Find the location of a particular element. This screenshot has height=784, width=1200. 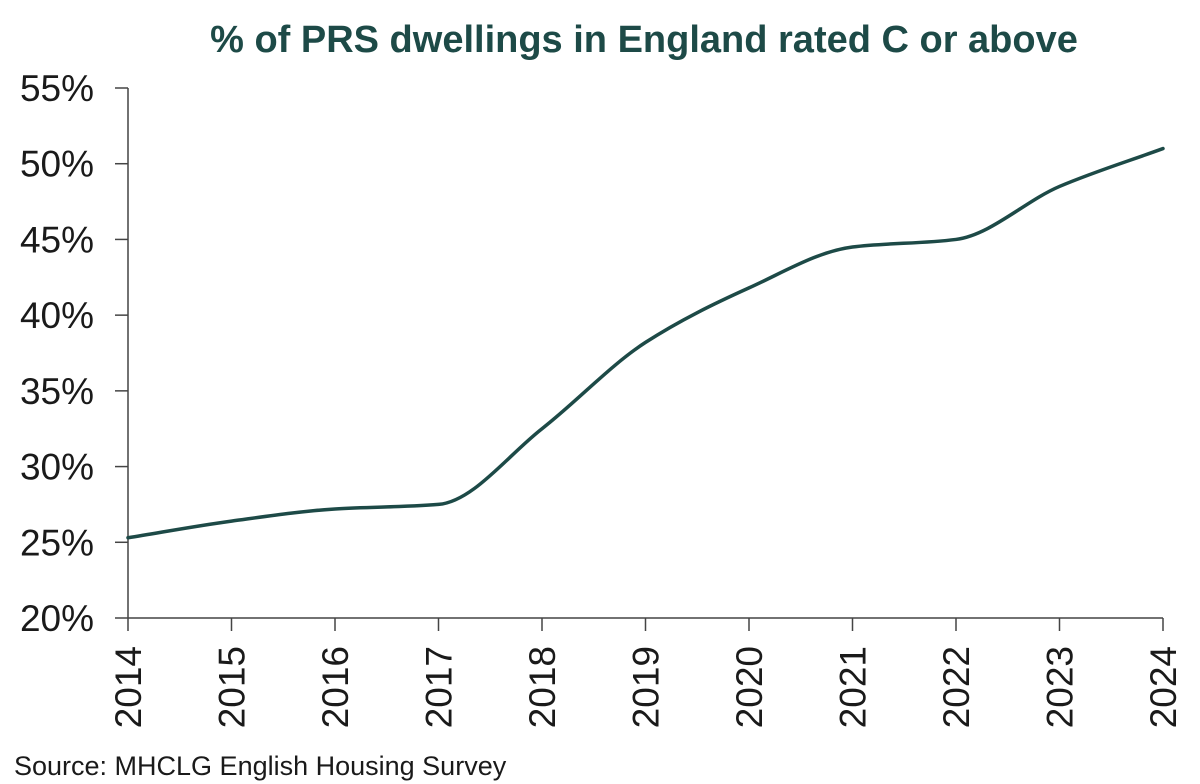

y-tick-label: 45% is located at coordinates (57, 239).